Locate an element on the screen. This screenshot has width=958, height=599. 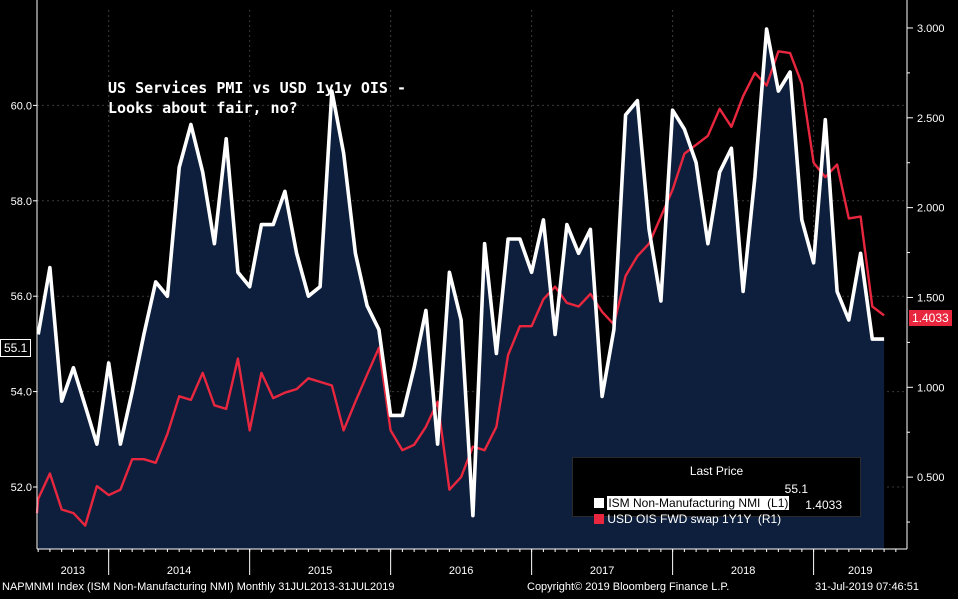
legend-swatch-ois is located at coordinates (599, 519).